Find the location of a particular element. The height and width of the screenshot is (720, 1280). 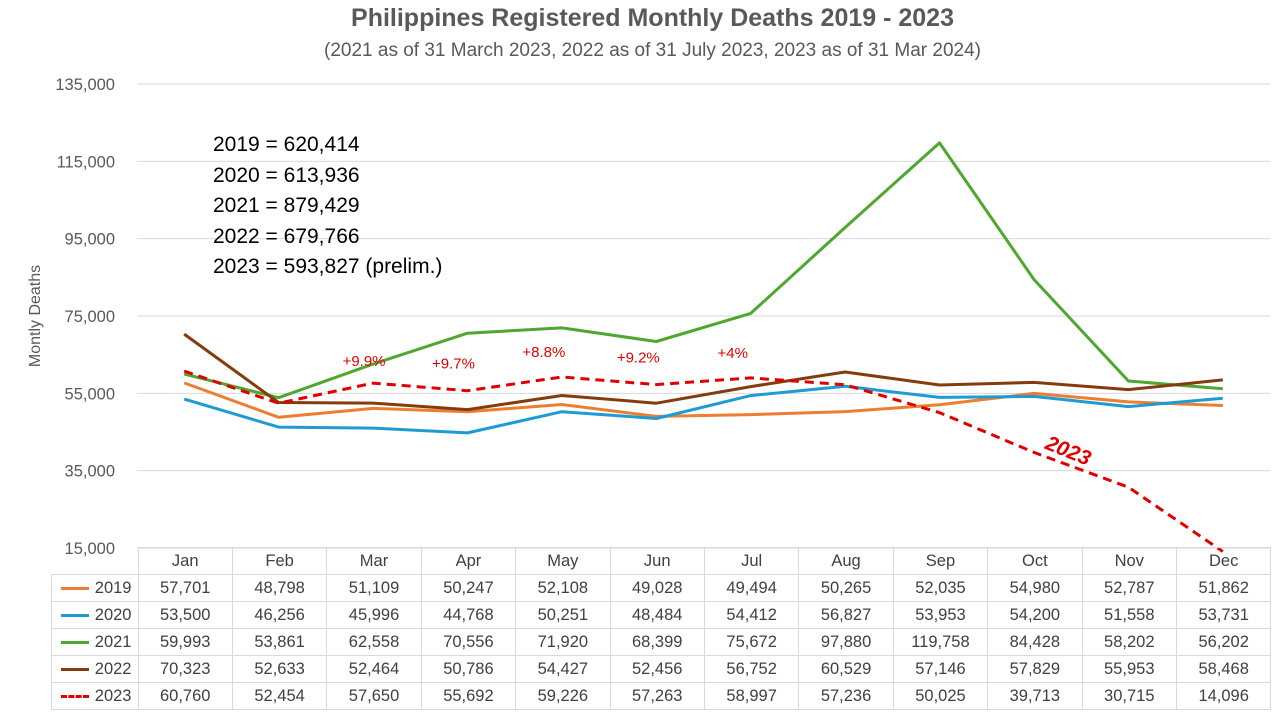

y-tick-label: 95,000 is located at coordinates (90, 240).